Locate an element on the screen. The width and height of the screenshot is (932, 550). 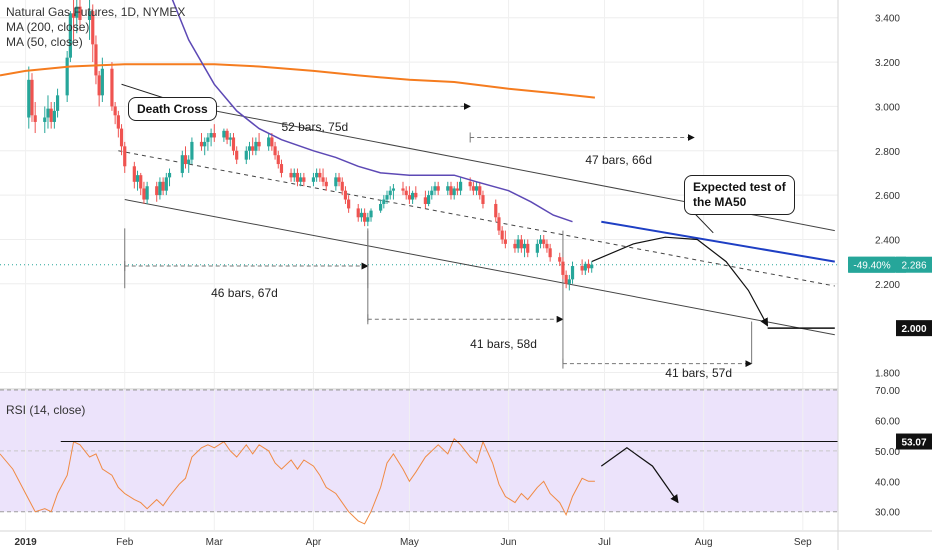
time-tick-label: Mar is located at coordinates (215, 542).